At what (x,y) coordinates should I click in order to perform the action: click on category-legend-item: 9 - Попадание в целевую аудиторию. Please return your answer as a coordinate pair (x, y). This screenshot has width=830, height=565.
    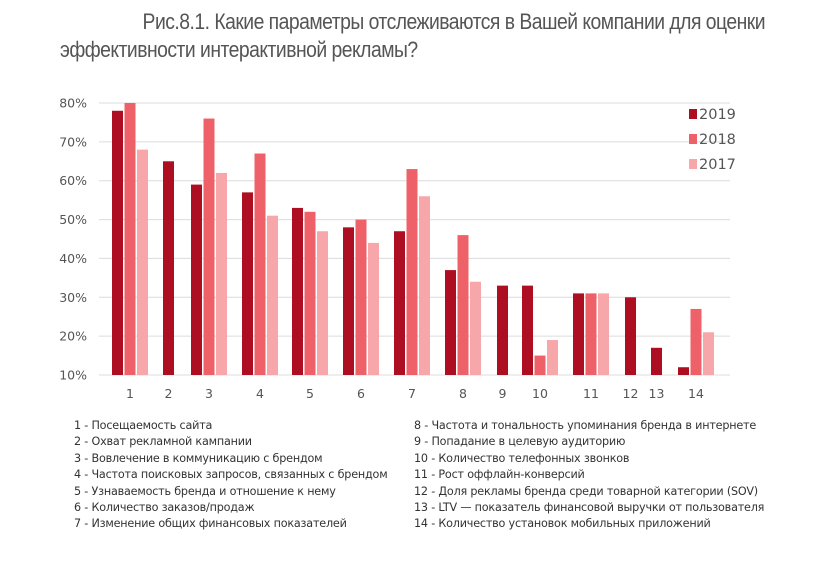
    Looking at the image, I should click on (520, 442).